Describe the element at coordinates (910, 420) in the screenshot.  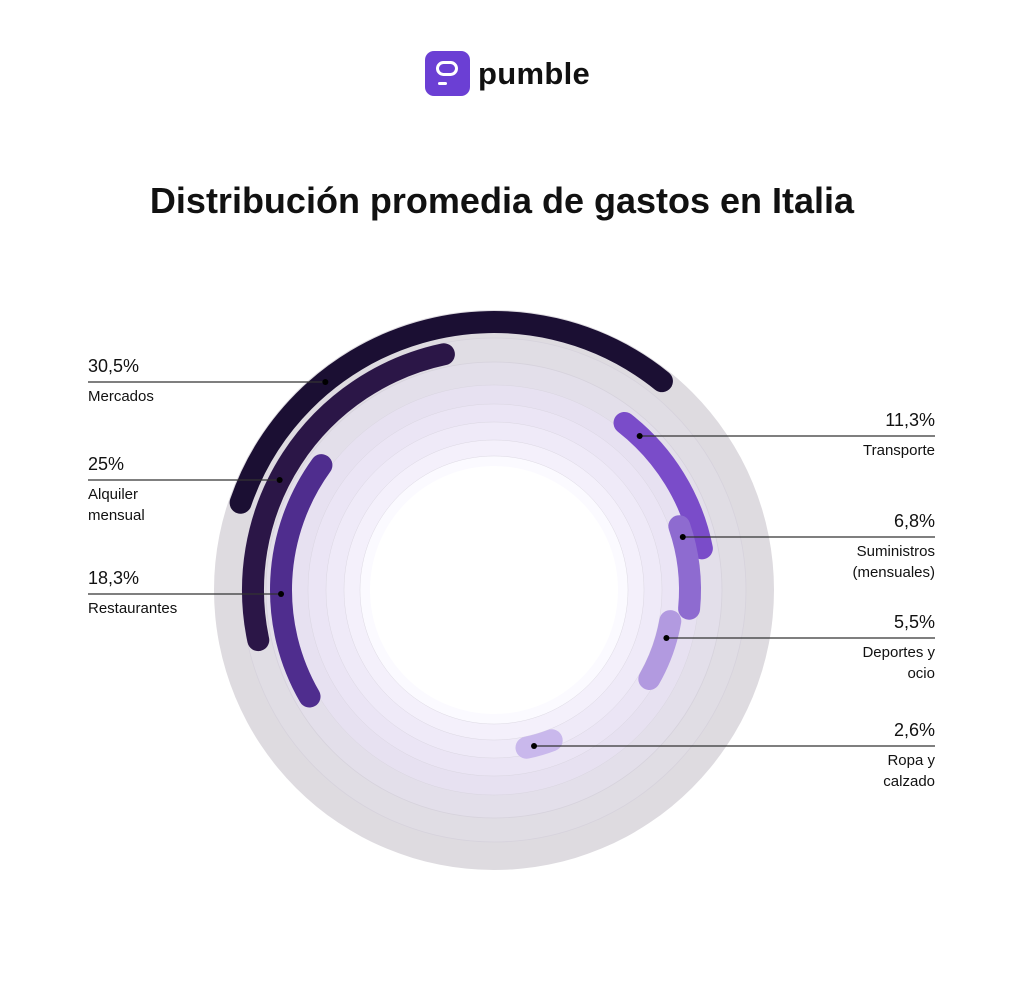
I see `value-label: 11,3%` at that location.